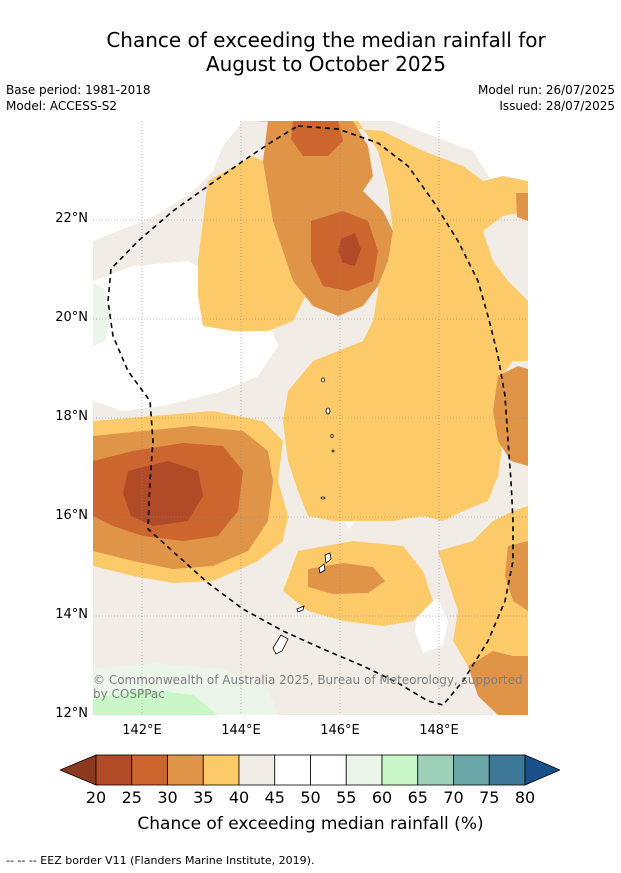 Image resolution: width=621 pixels, height=873 pixels. I want to click on lon-label-144: 144°E, so click(241, 730).